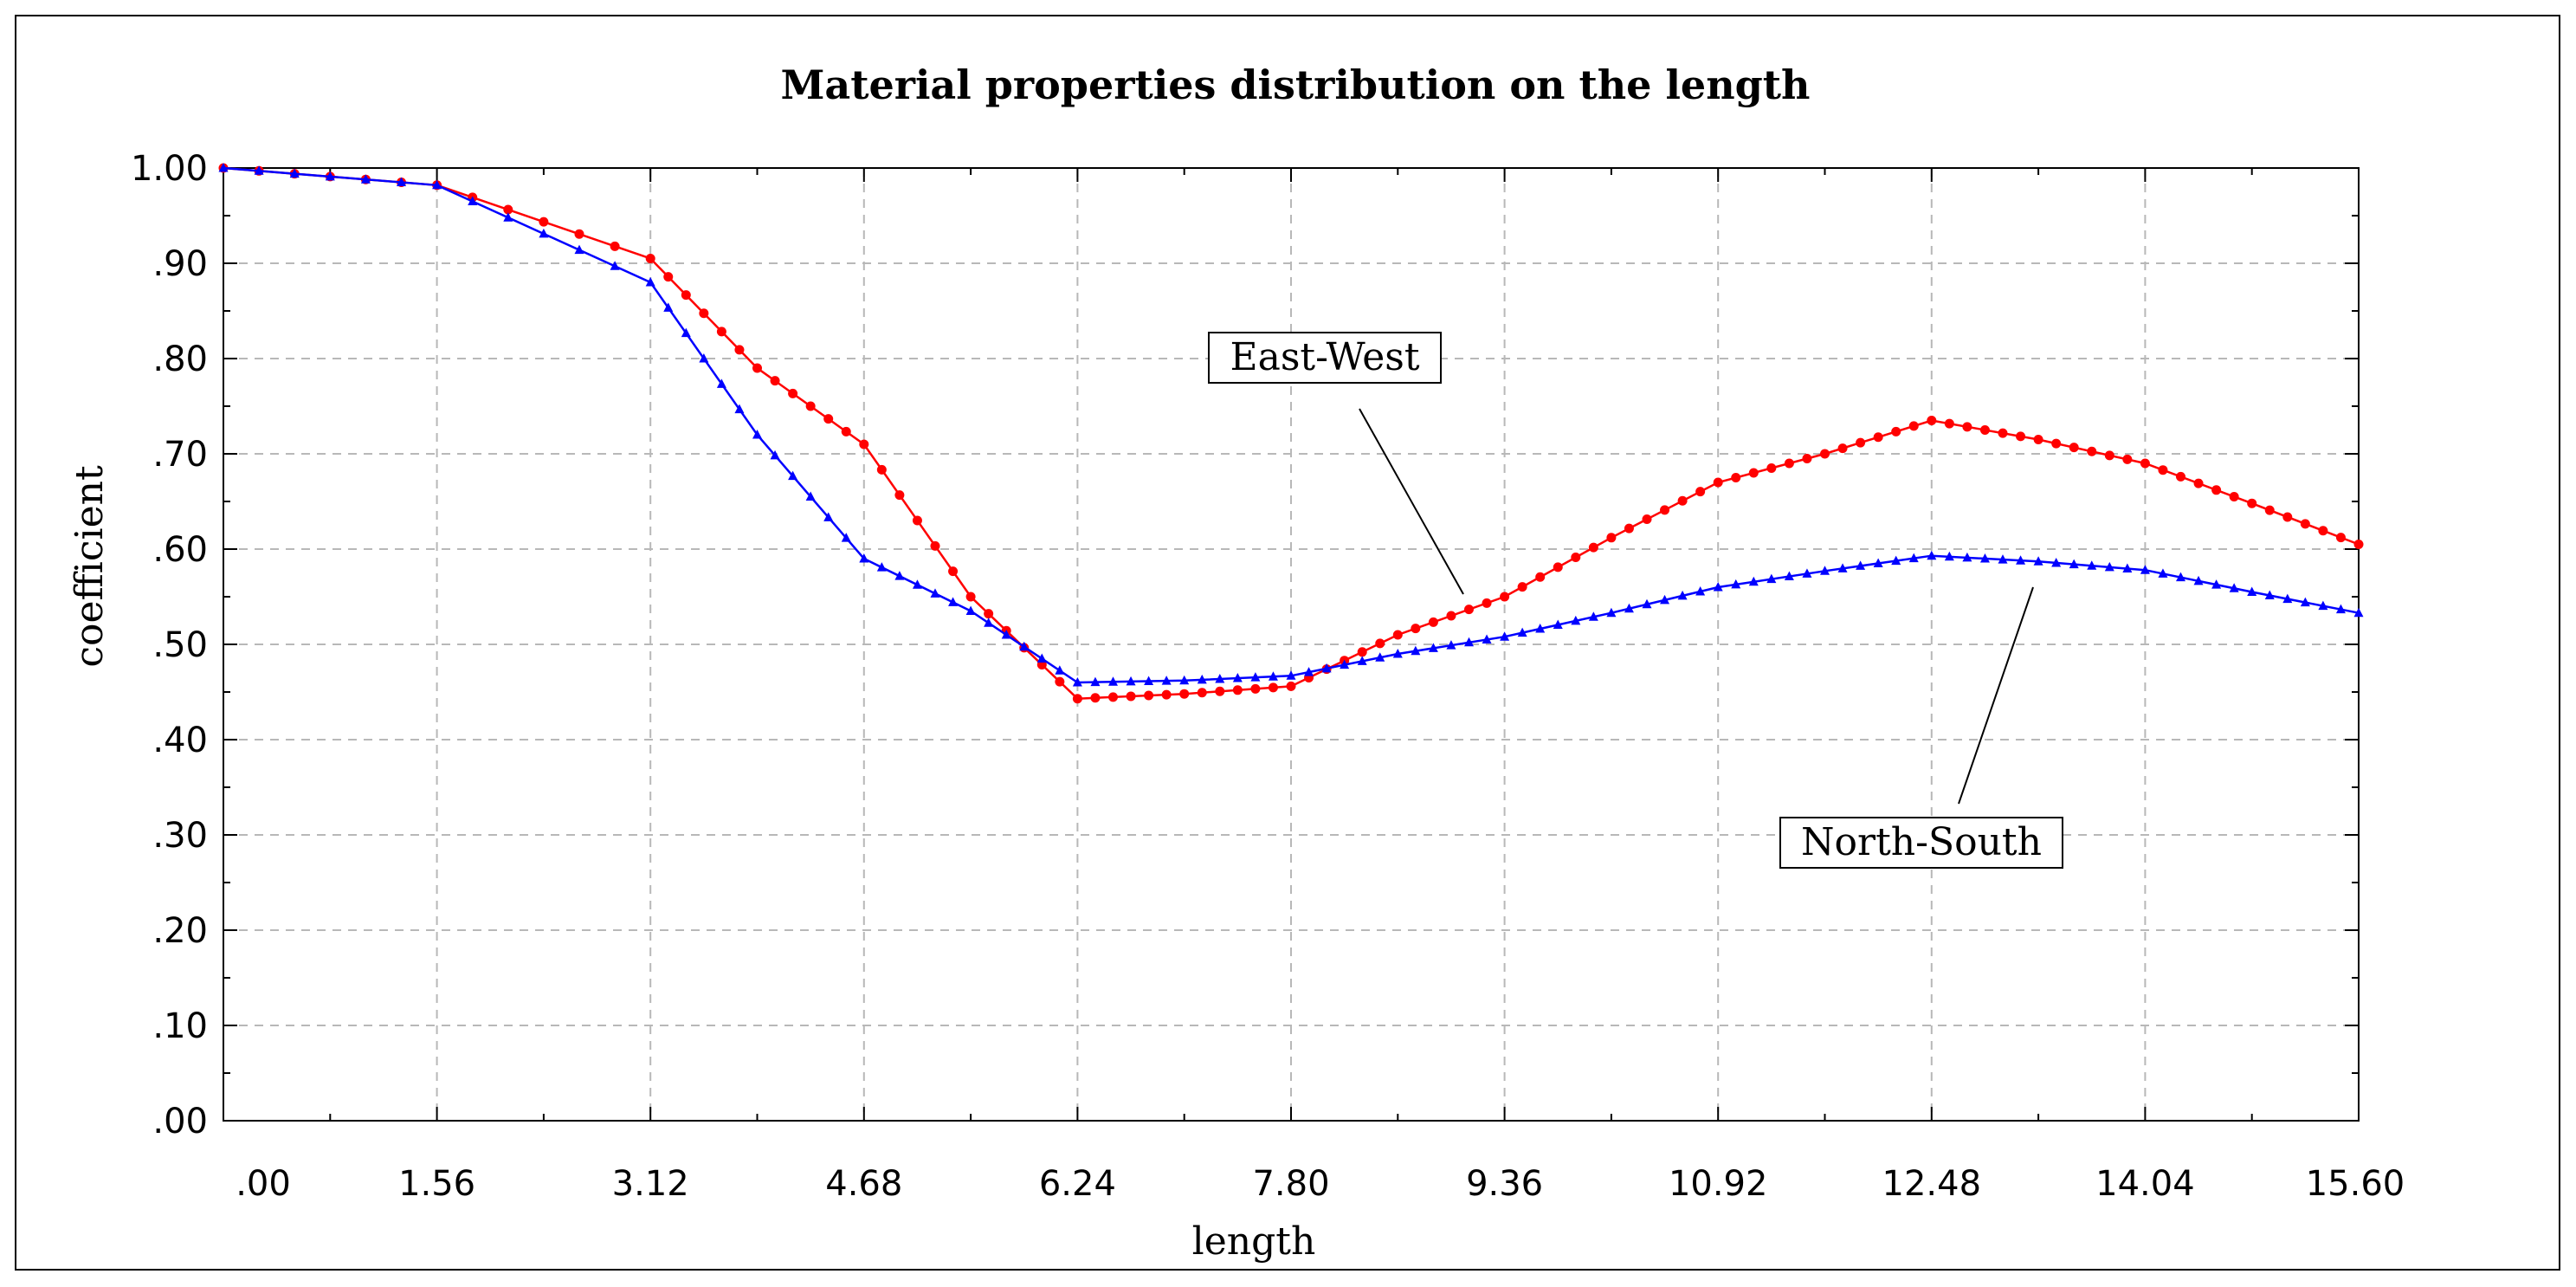 The height and width of the screenshot is (1287, 2576). I want to click on x-axis-label: length, so click(1254, 1241).